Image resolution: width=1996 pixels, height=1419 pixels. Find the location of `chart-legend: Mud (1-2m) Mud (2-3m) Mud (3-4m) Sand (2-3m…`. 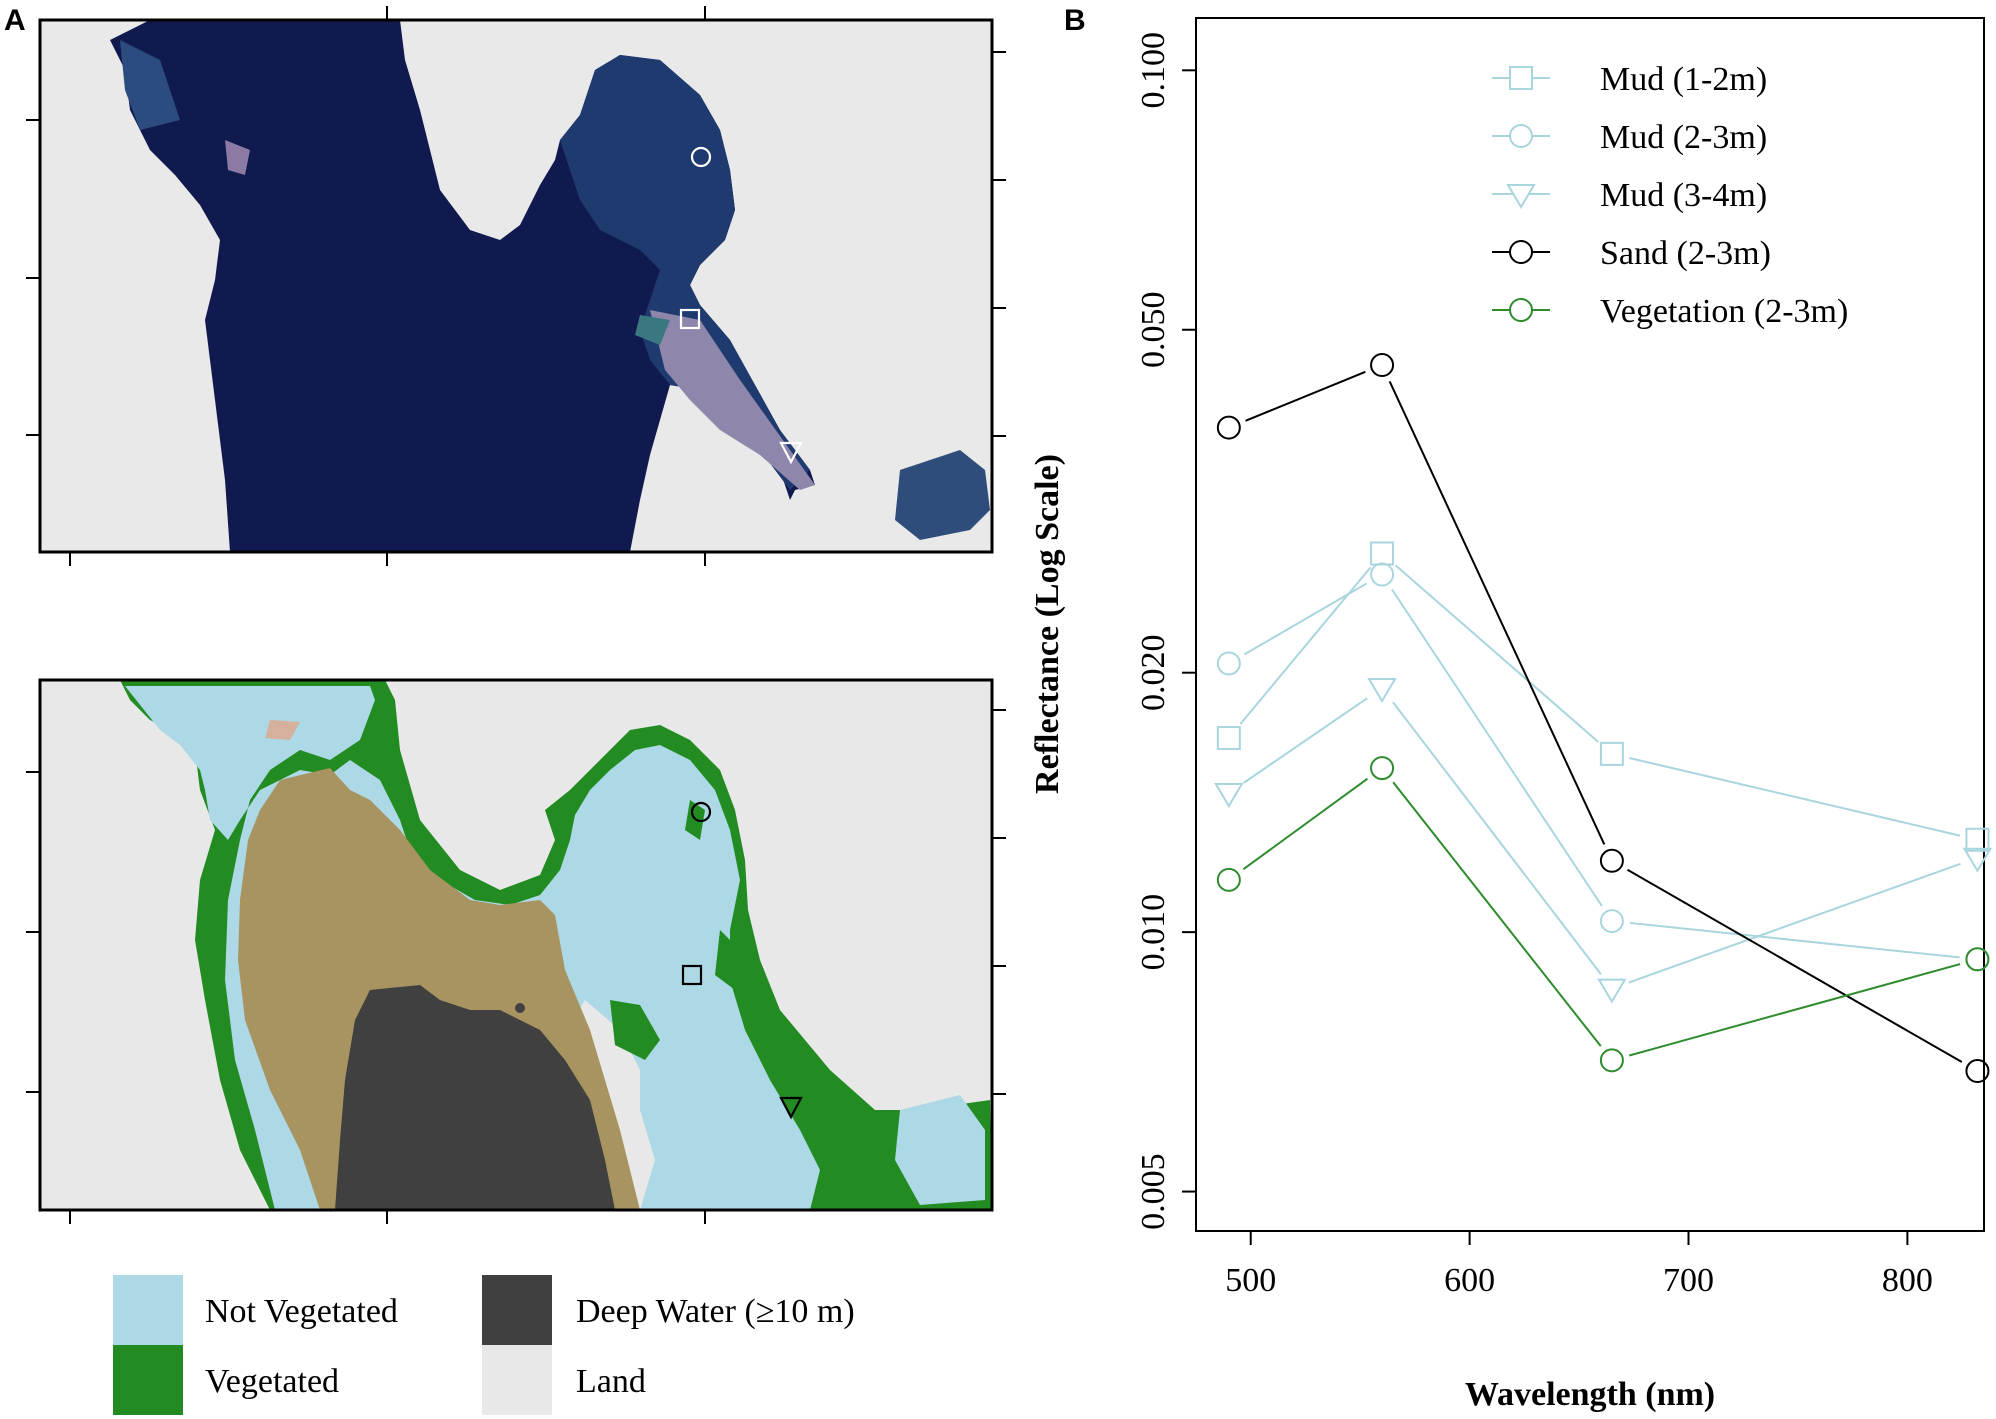

chart-legend: Mud (1-2m) Mud (2-3m) Mud (3-4m) Sand (2-3m… is located at coordinates (1670, 195).